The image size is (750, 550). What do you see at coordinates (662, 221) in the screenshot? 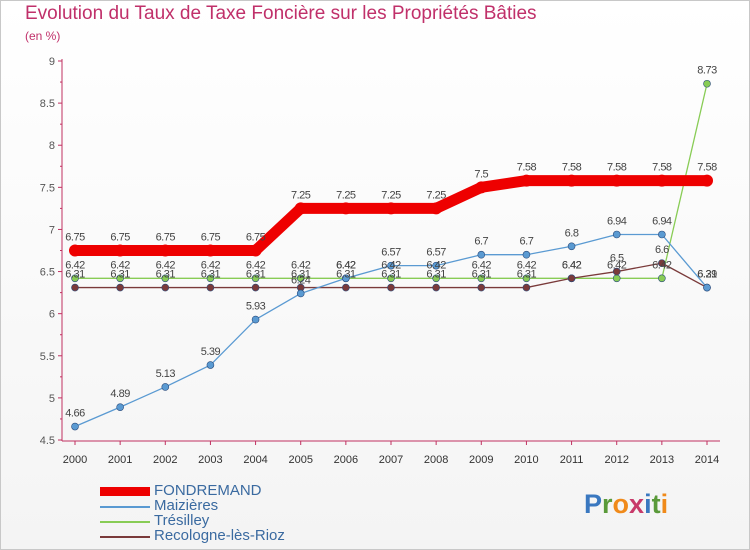
I see `data-label: 6.94` at bounding box center [662, 221].